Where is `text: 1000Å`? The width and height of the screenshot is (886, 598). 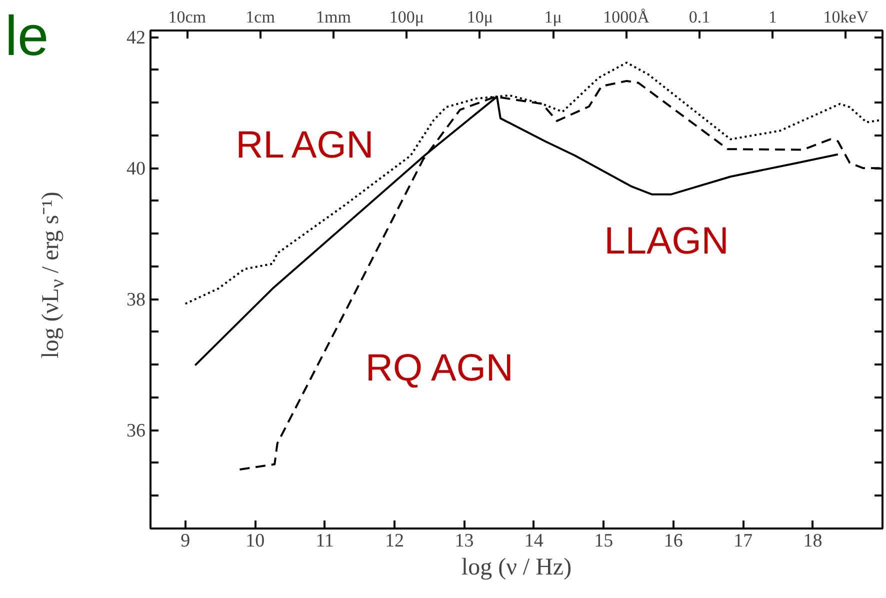 text: 1000Å is located at coordinates (626, 17).